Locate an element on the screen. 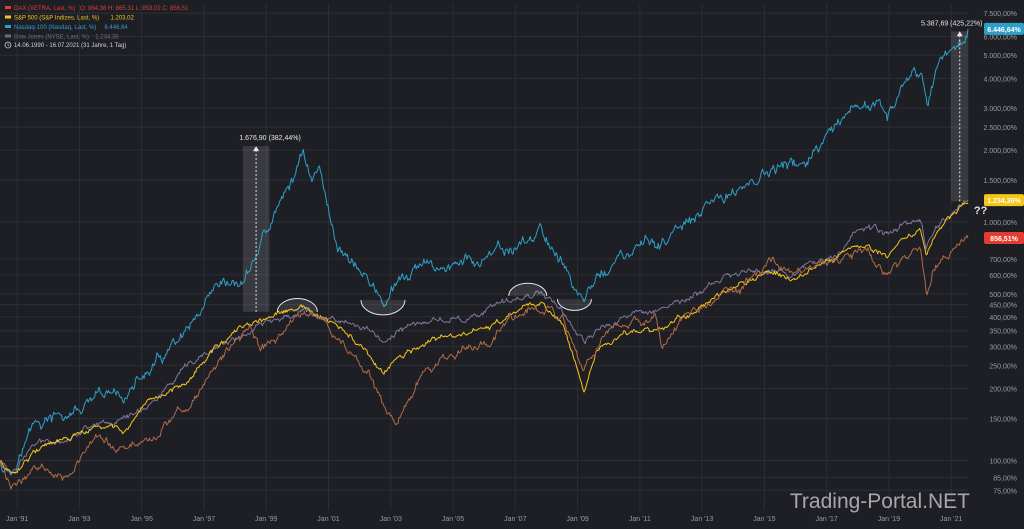 The image size is (1024, 529). y-tick-label: 6.000,00% is located at coordinates (1000, 37).